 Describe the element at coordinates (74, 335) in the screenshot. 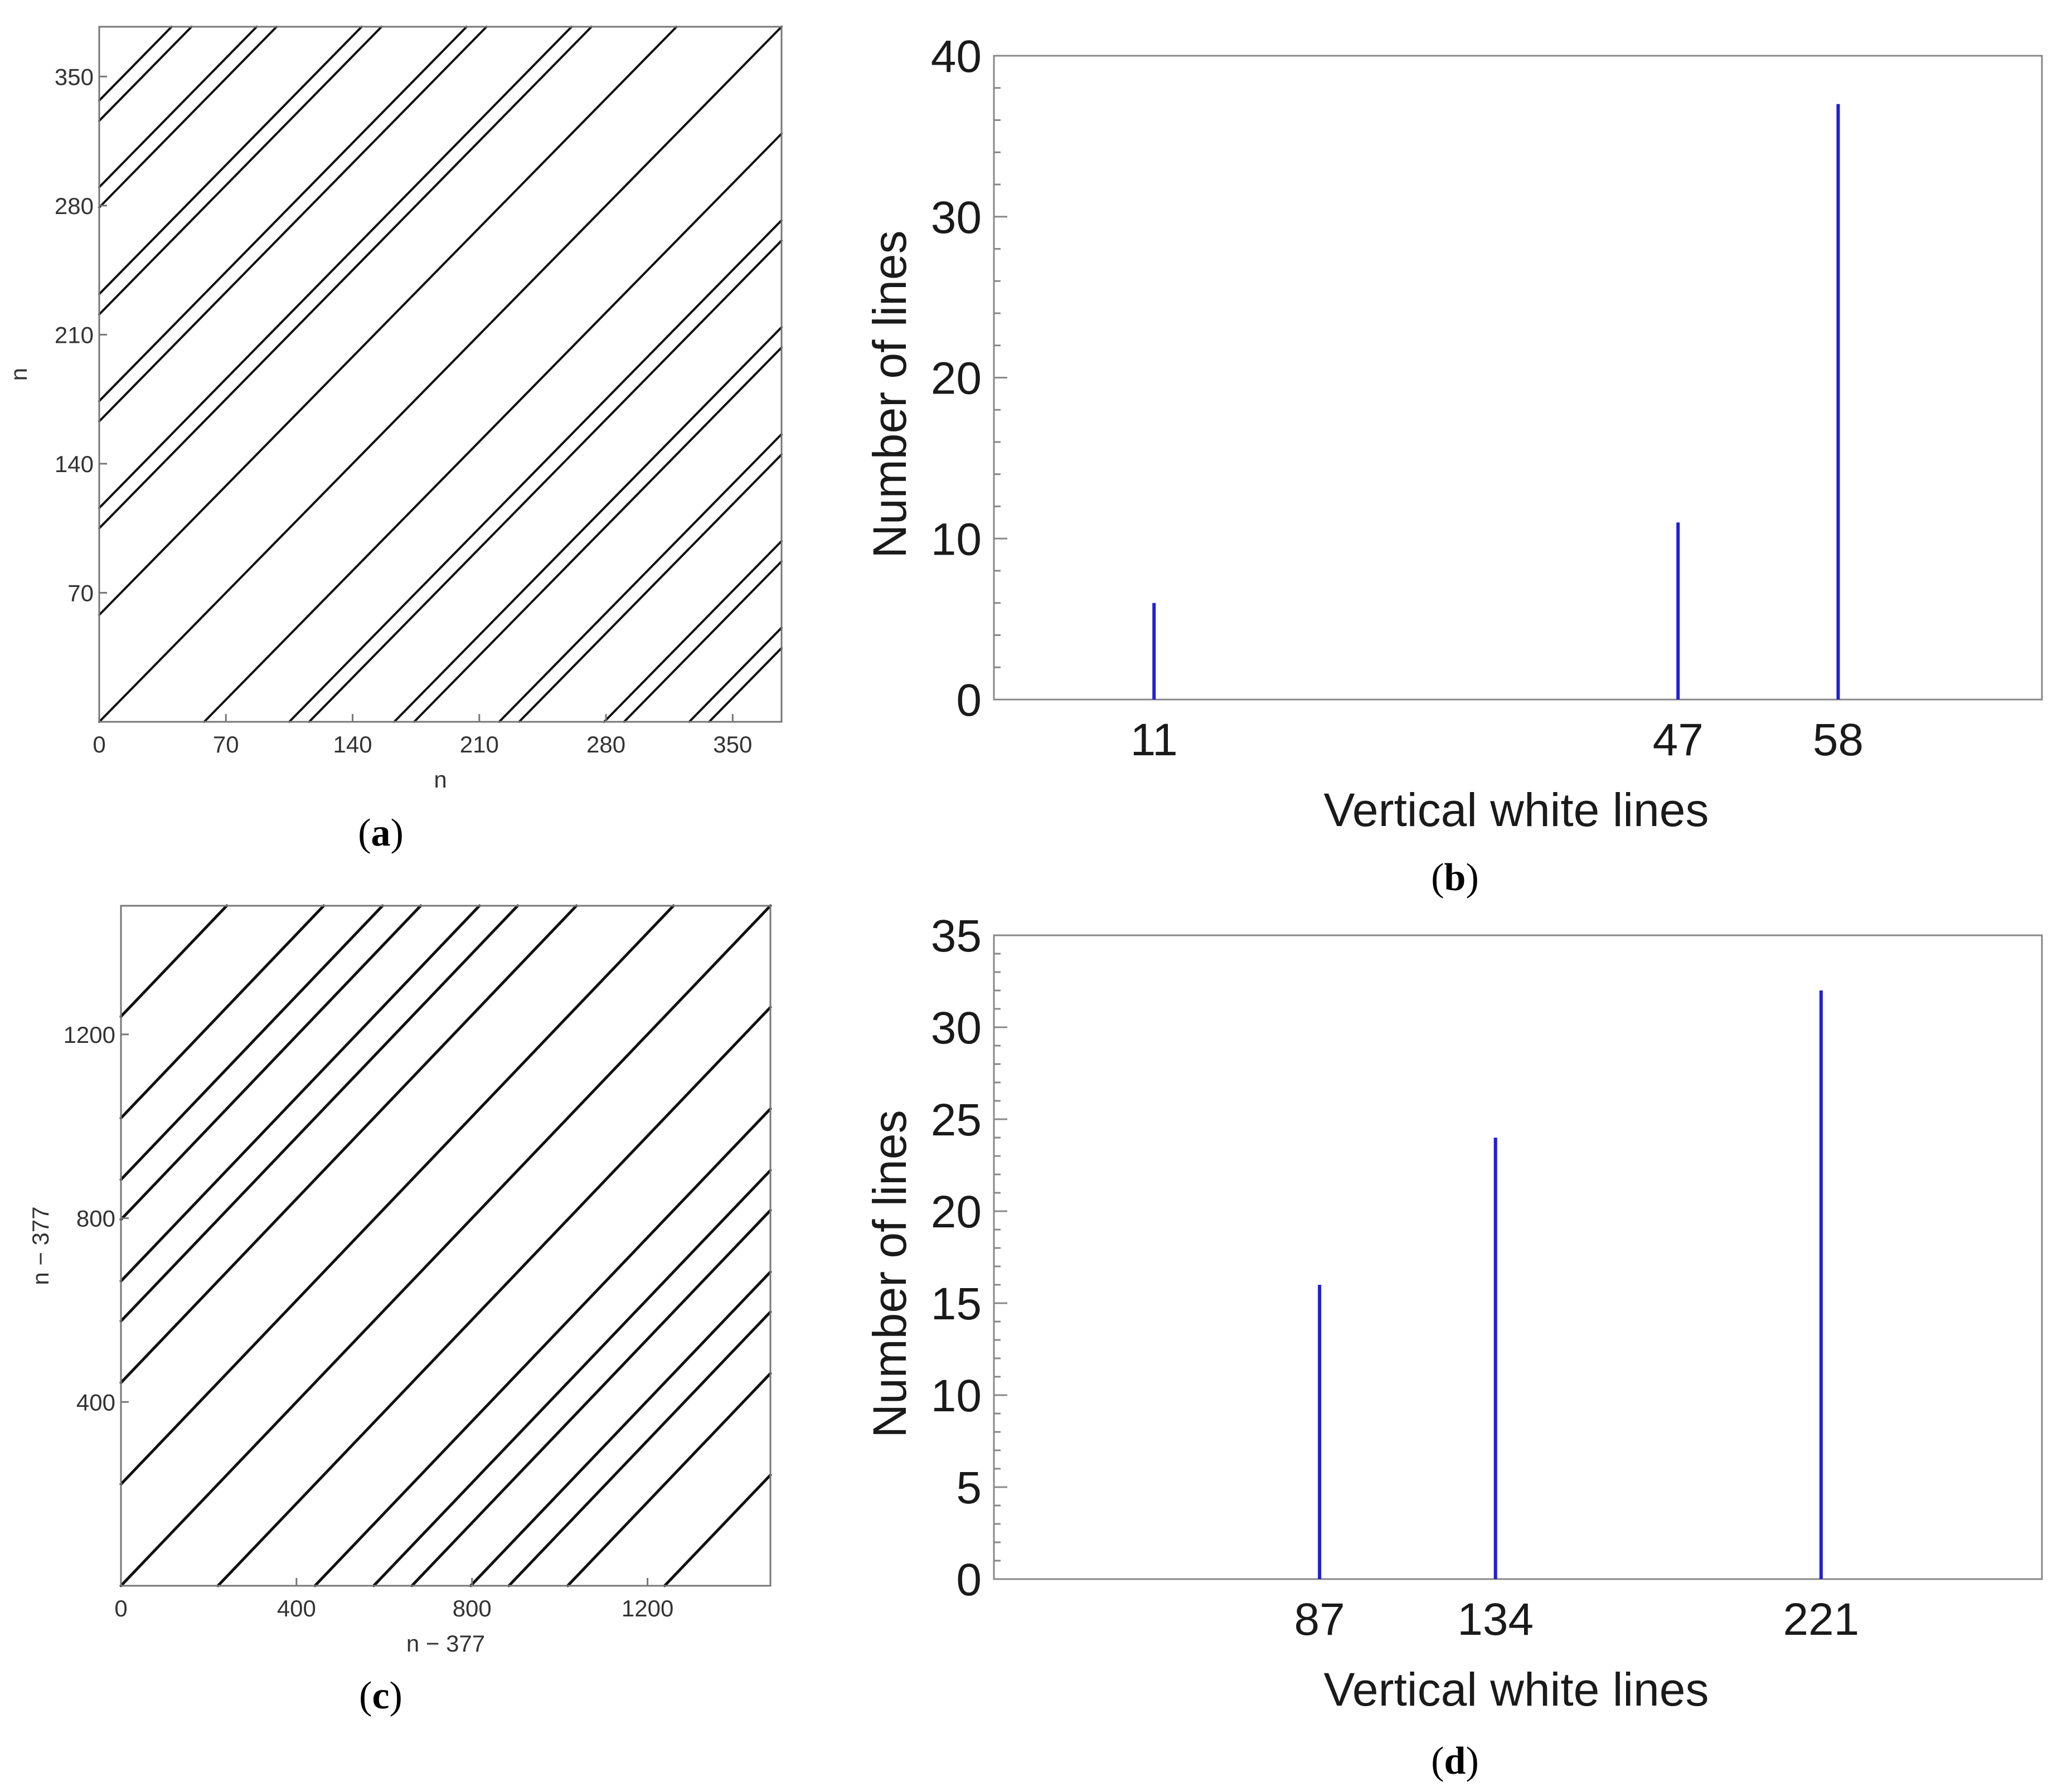

I see `y-tick-label-a-210: 210` at that location.